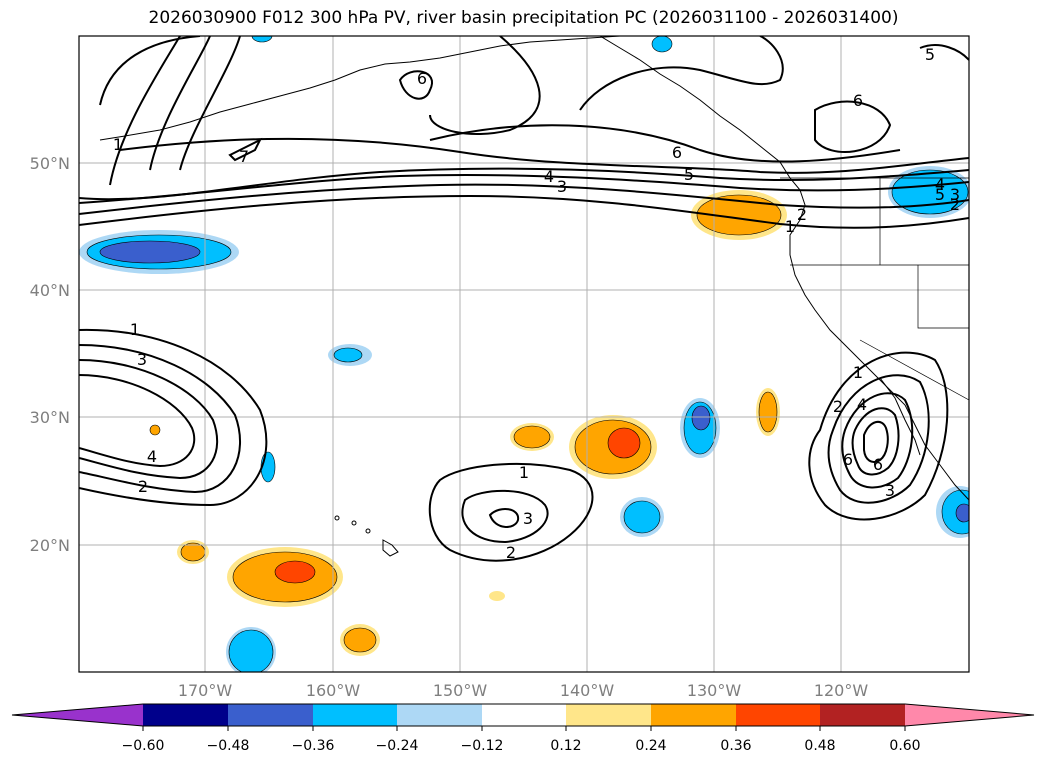 The image size is (1047, 765). What do you see at coordinates (735, 746) in the screenshot?
I see `colorbar-tick-label: 0.36` at bounding box center [735, 746].